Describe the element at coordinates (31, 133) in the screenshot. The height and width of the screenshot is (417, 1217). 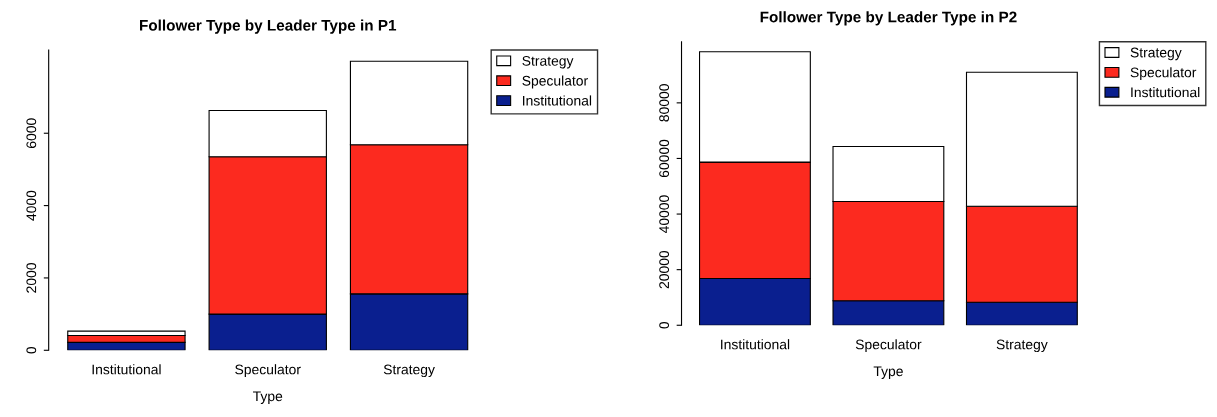
I see `y-tick-label: 6000` at that location.